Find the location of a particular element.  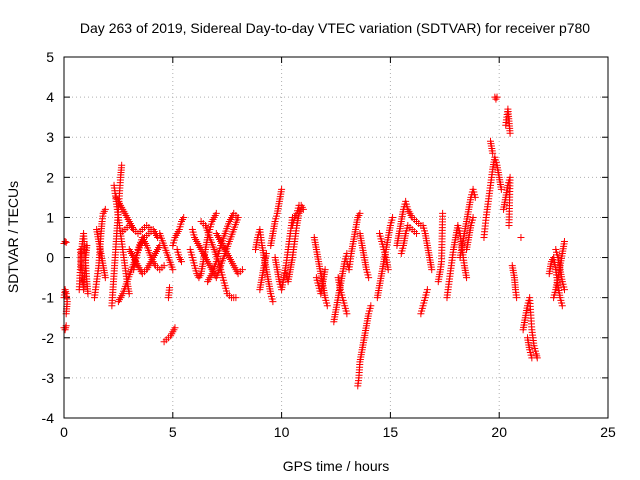

y-tick-label: 4 is located at coordinates (50, 97).